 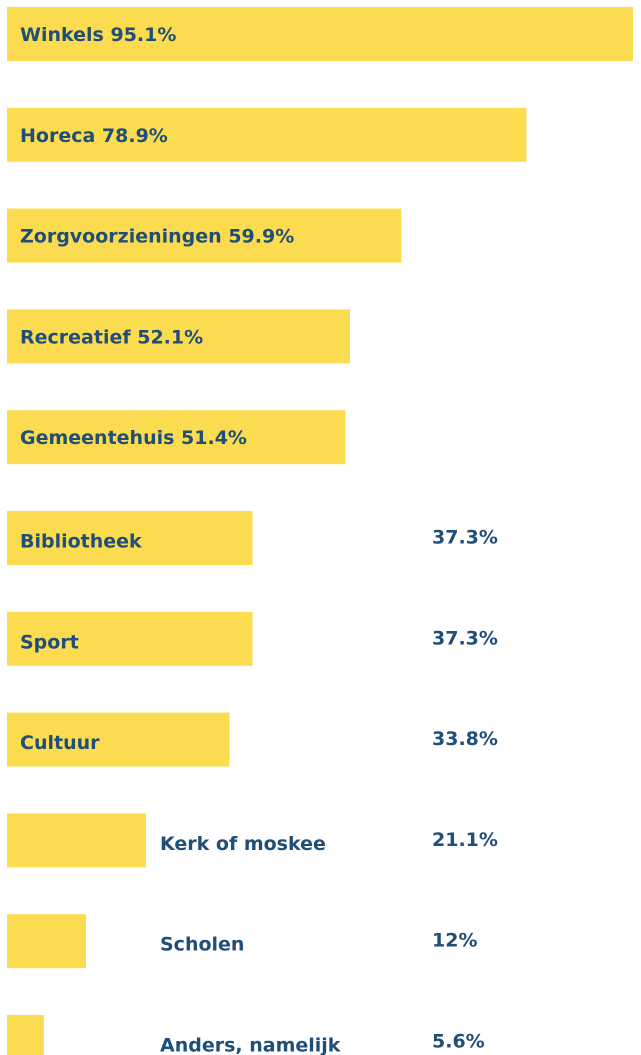 I want to click on value-label: 5.6%, so click(x=458, y=1042).